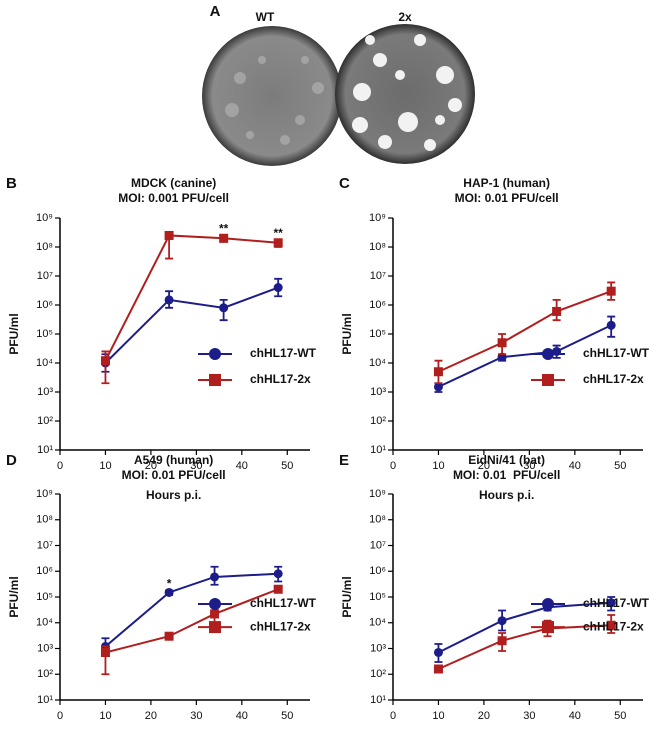 Image resolution: width=650 pixels, height=733 pixels. What do you see at coordinates (506, 460) in the screenshot?
I see `chart-title: EidNi/41 (bat)` at bounding box center [506, 460].